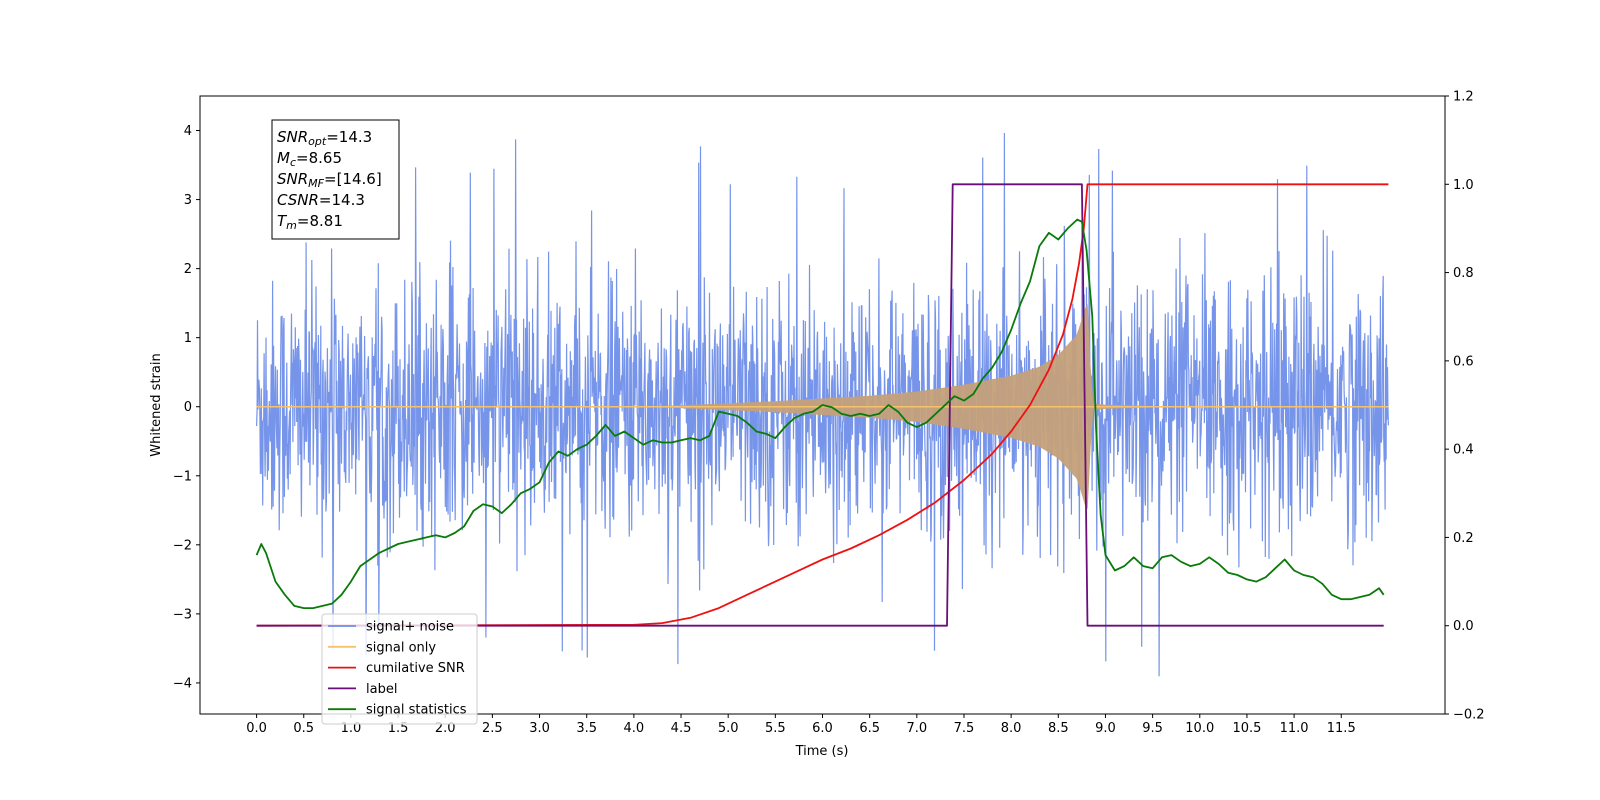  I want to click on x-tick-label: 5.0, so click(728, 728).